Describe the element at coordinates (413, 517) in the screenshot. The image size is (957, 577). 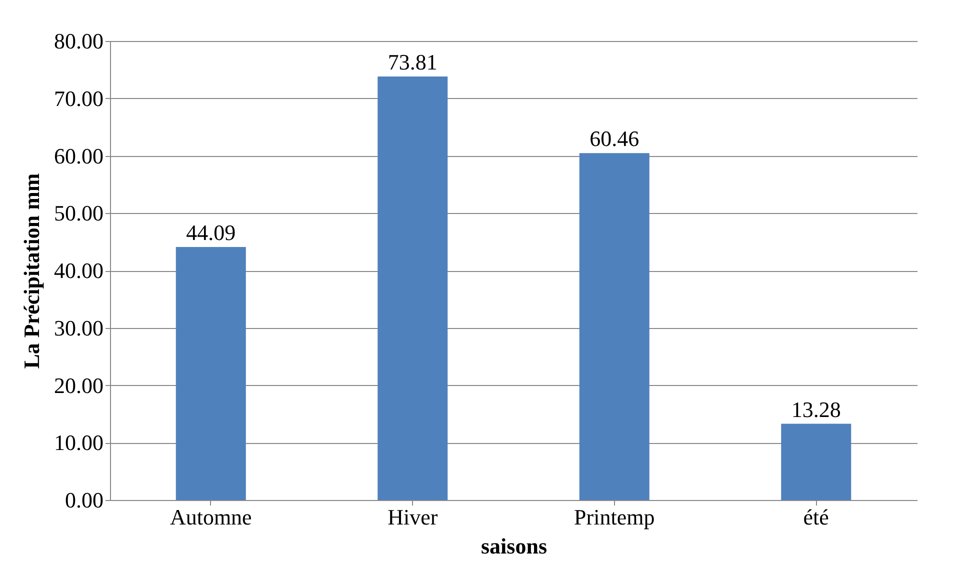
I see `x-tick-label: Hiver` at that location.